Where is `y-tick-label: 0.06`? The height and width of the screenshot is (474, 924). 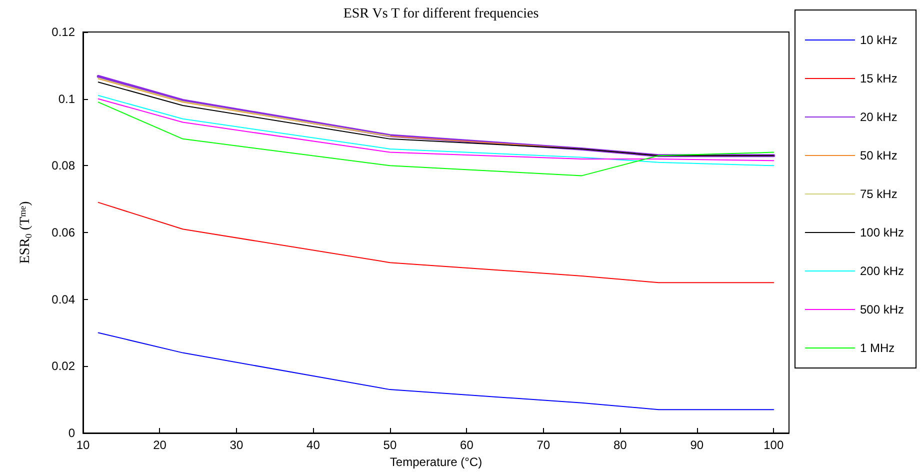
y-tick-label: 0.06 is located at coordinates (64, 233).